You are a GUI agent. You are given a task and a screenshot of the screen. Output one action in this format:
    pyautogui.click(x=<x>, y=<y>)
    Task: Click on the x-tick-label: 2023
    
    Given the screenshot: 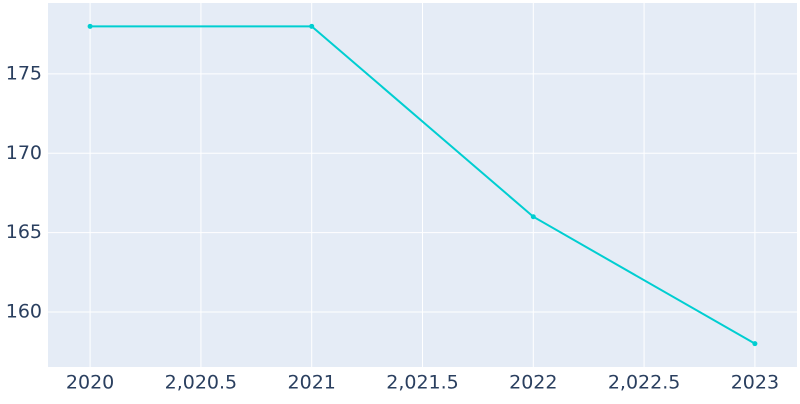 What is the action you would take?
    pyautogui.click(x=755, y=383)
    